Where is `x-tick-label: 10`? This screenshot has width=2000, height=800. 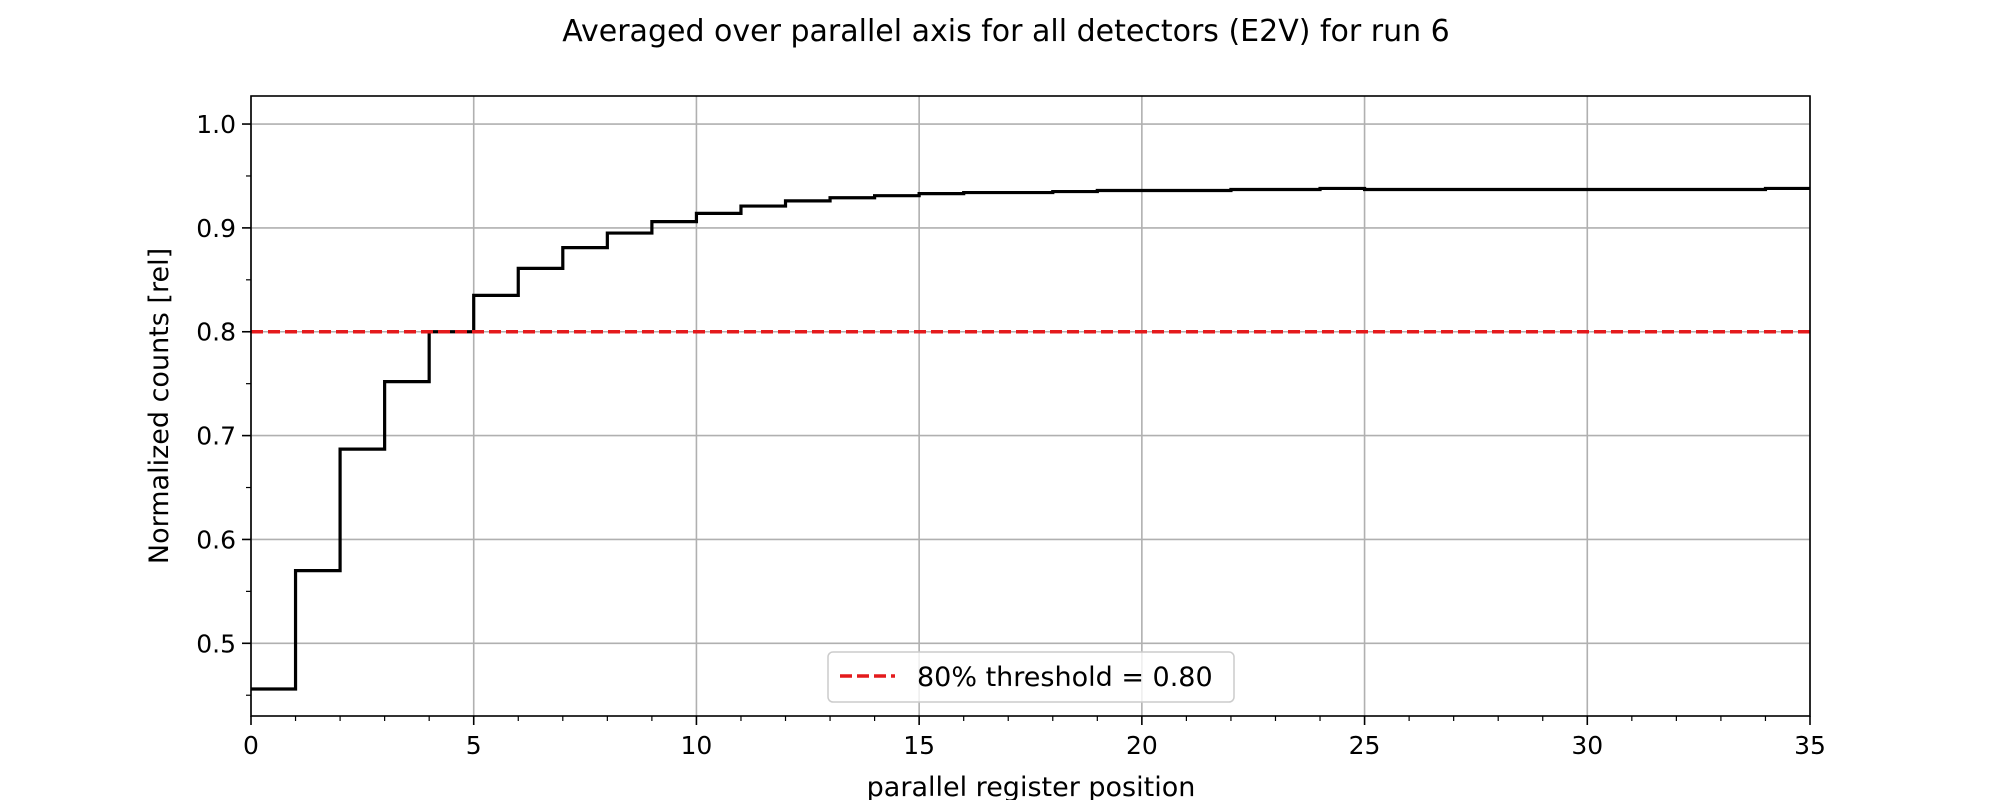 x-tick-label: 10 is located at coordinates (697, 745).